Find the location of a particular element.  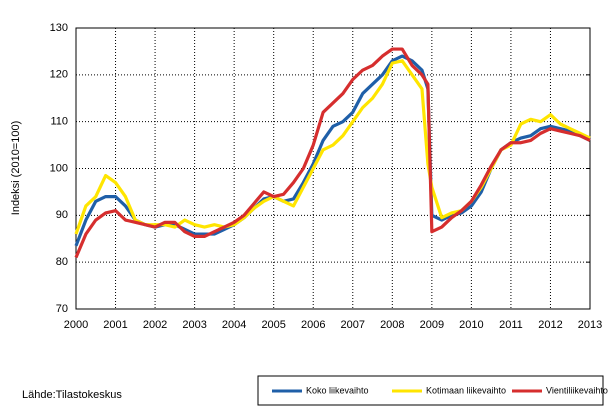

x-tick-label: 2000 is located at coordinates (76, 325).